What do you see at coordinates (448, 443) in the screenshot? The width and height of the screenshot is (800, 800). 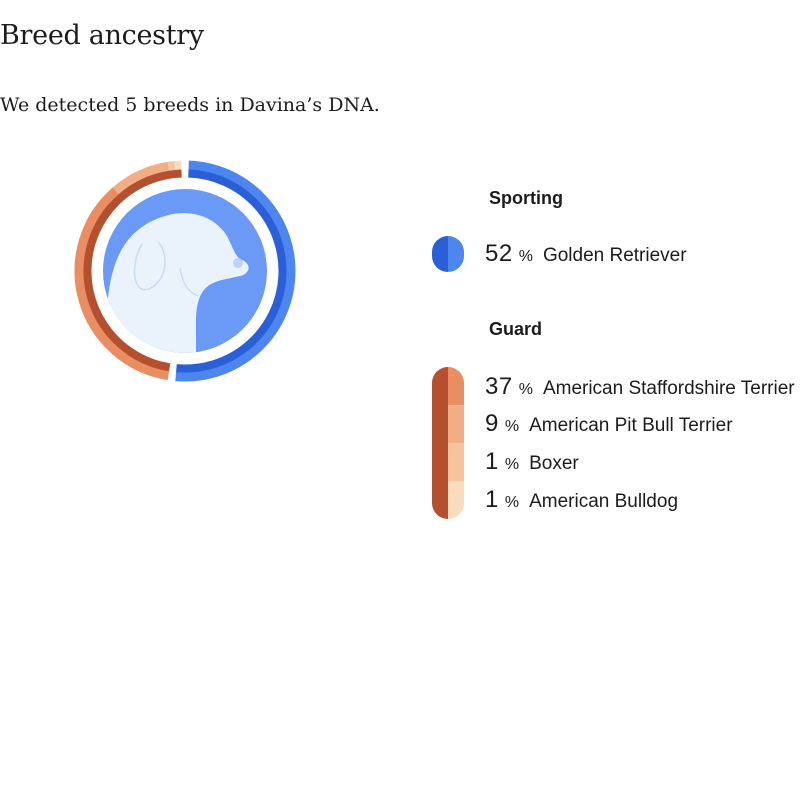 I see `guard-color-key` at bounding box center [448, 443].